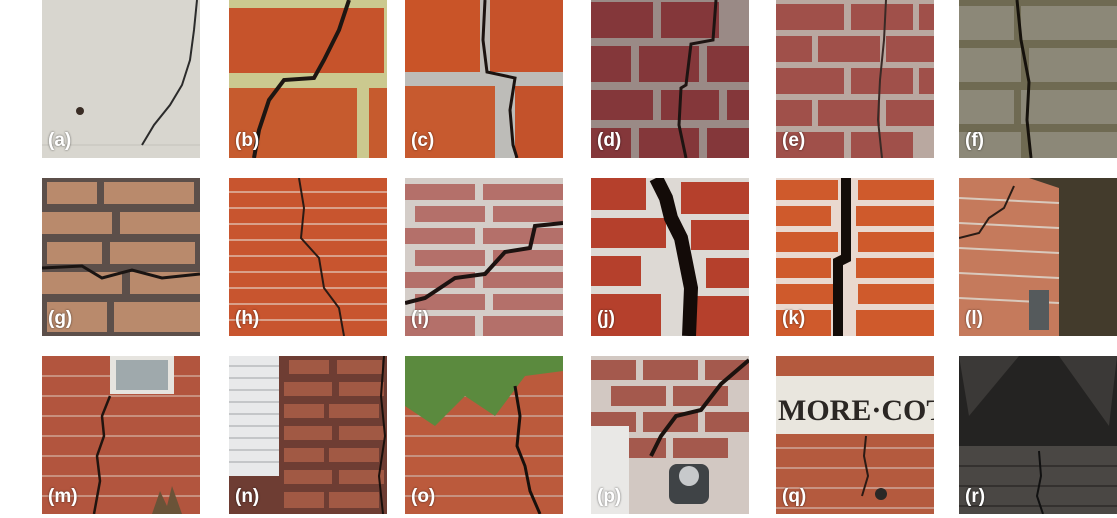 The width and height of the screenshot is (1117, 518). I want to click on crack-panel-n: (n), so click(308, 435).